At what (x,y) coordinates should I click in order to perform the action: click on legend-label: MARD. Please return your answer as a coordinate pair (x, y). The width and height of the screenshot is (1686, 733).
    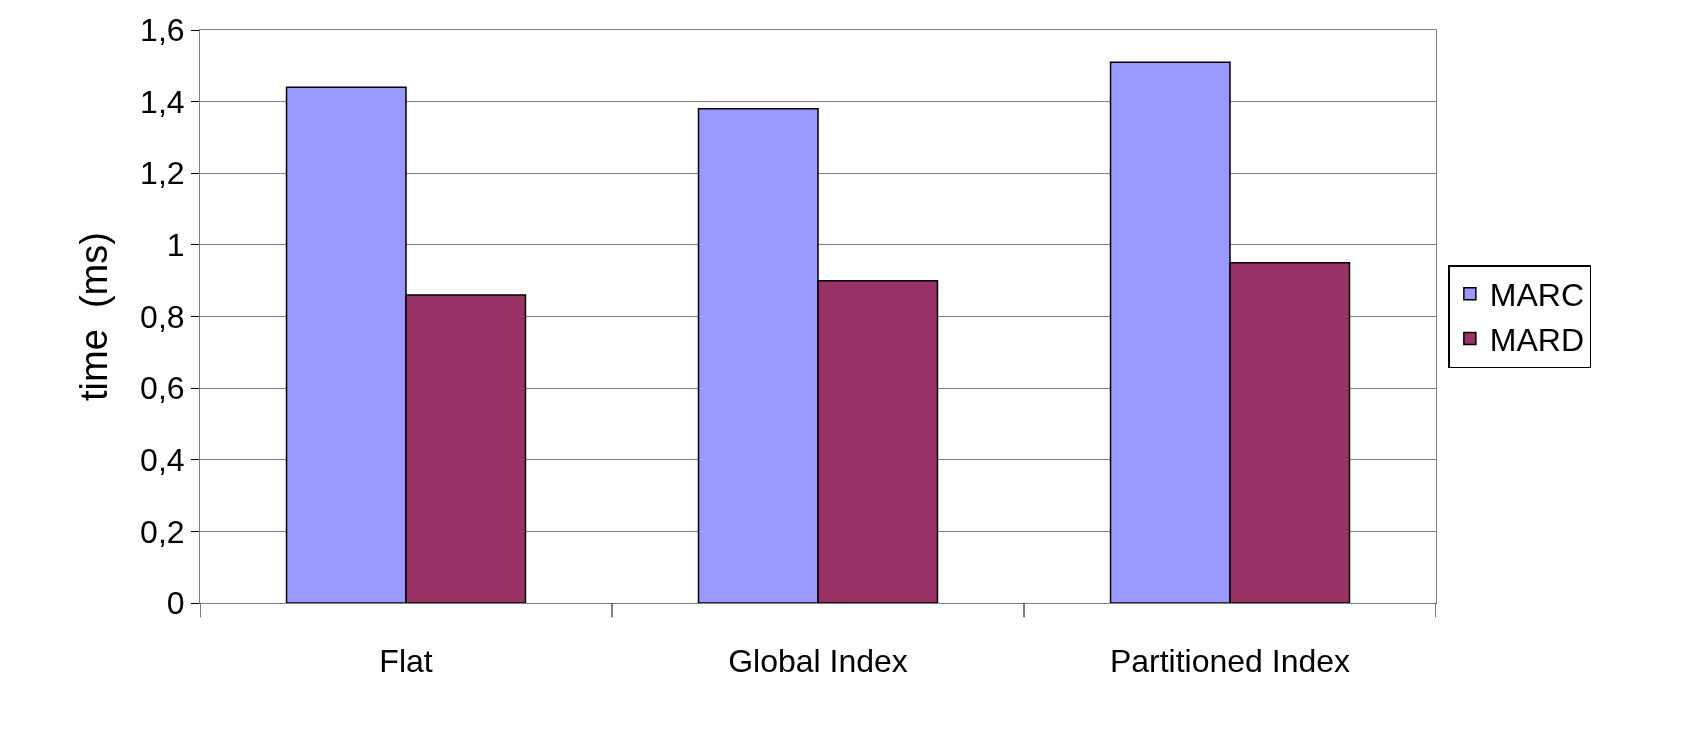
    Looking at the image, I should click on (1537, 339).